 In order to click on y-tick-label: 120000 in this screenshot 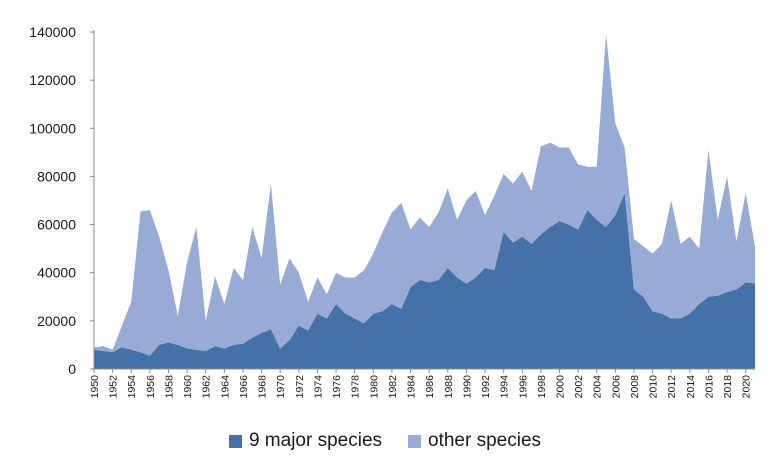, I will do `click(52, 80)`.